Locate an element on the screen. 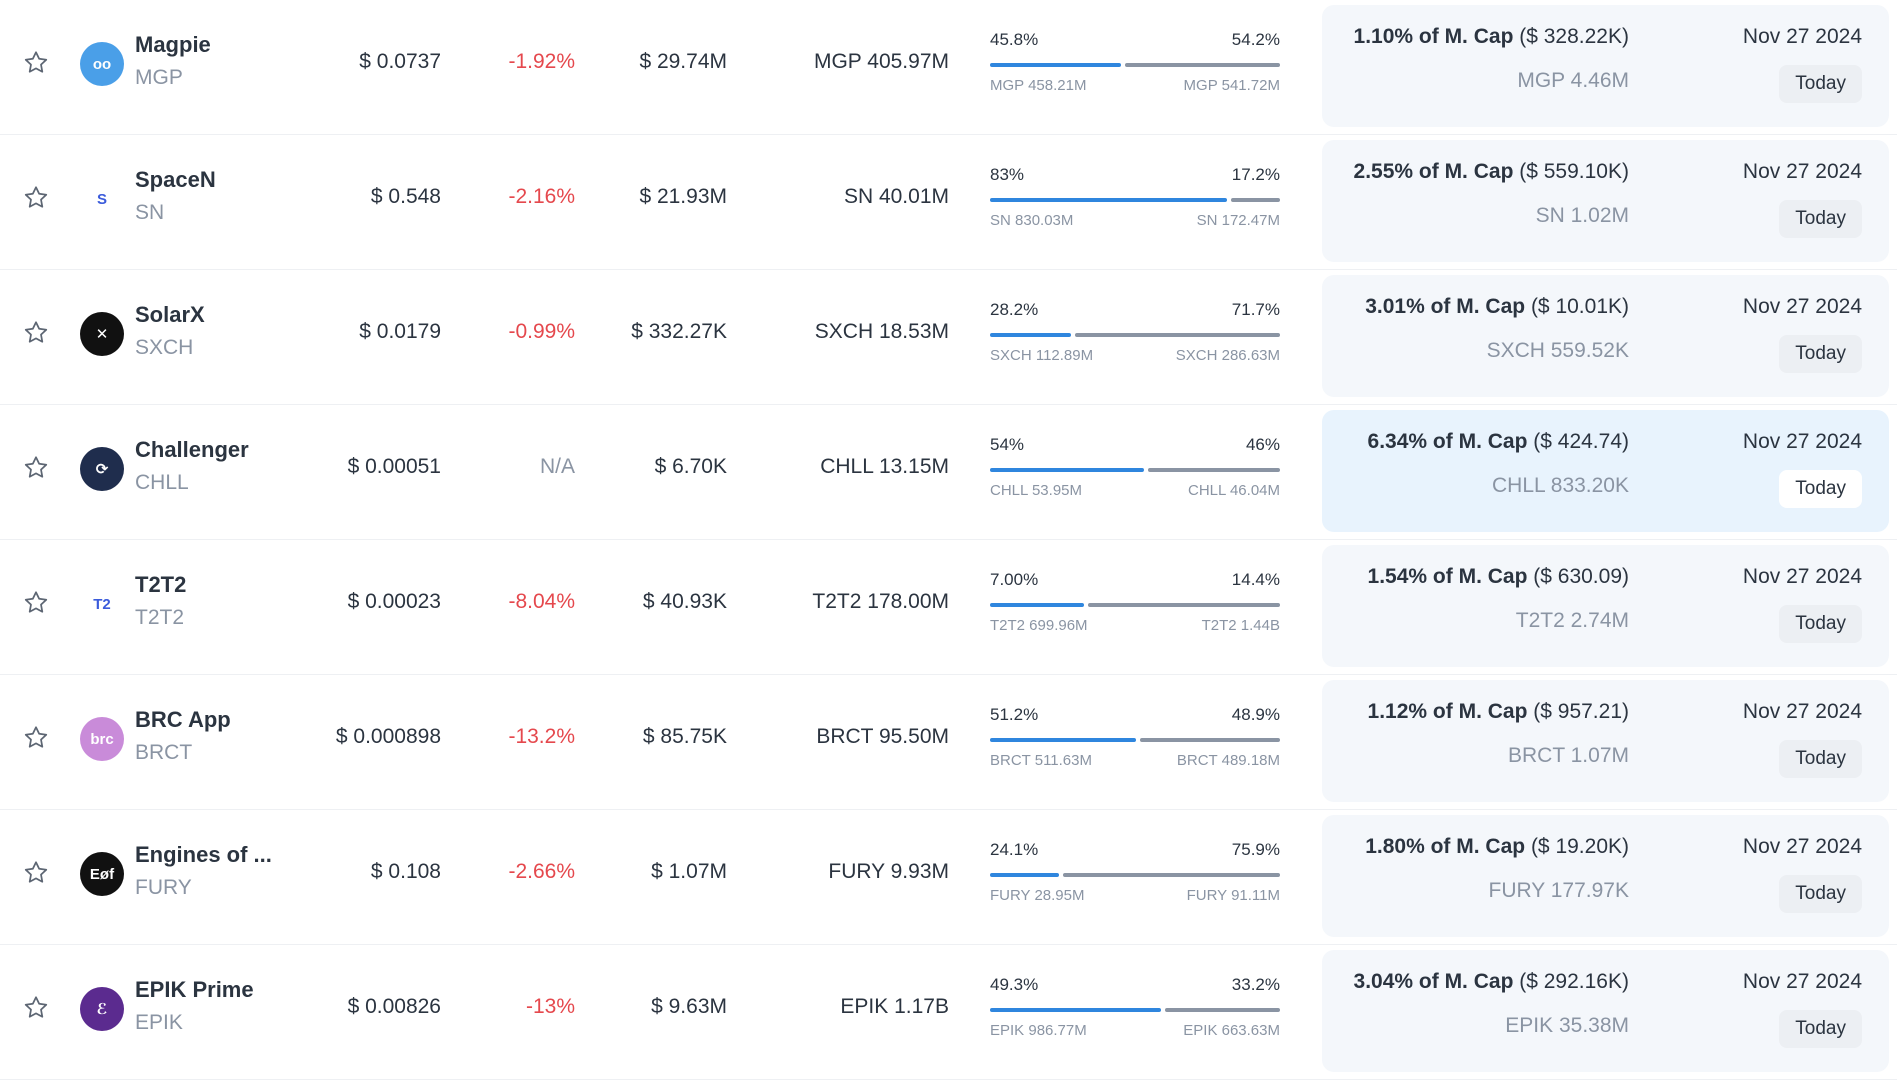 This screenshot has width=1897, height=1081. unlock-progress: 24.1% 75.9% FURY 28.95M FURY 91.11M is located at coordinates (1135, 875).